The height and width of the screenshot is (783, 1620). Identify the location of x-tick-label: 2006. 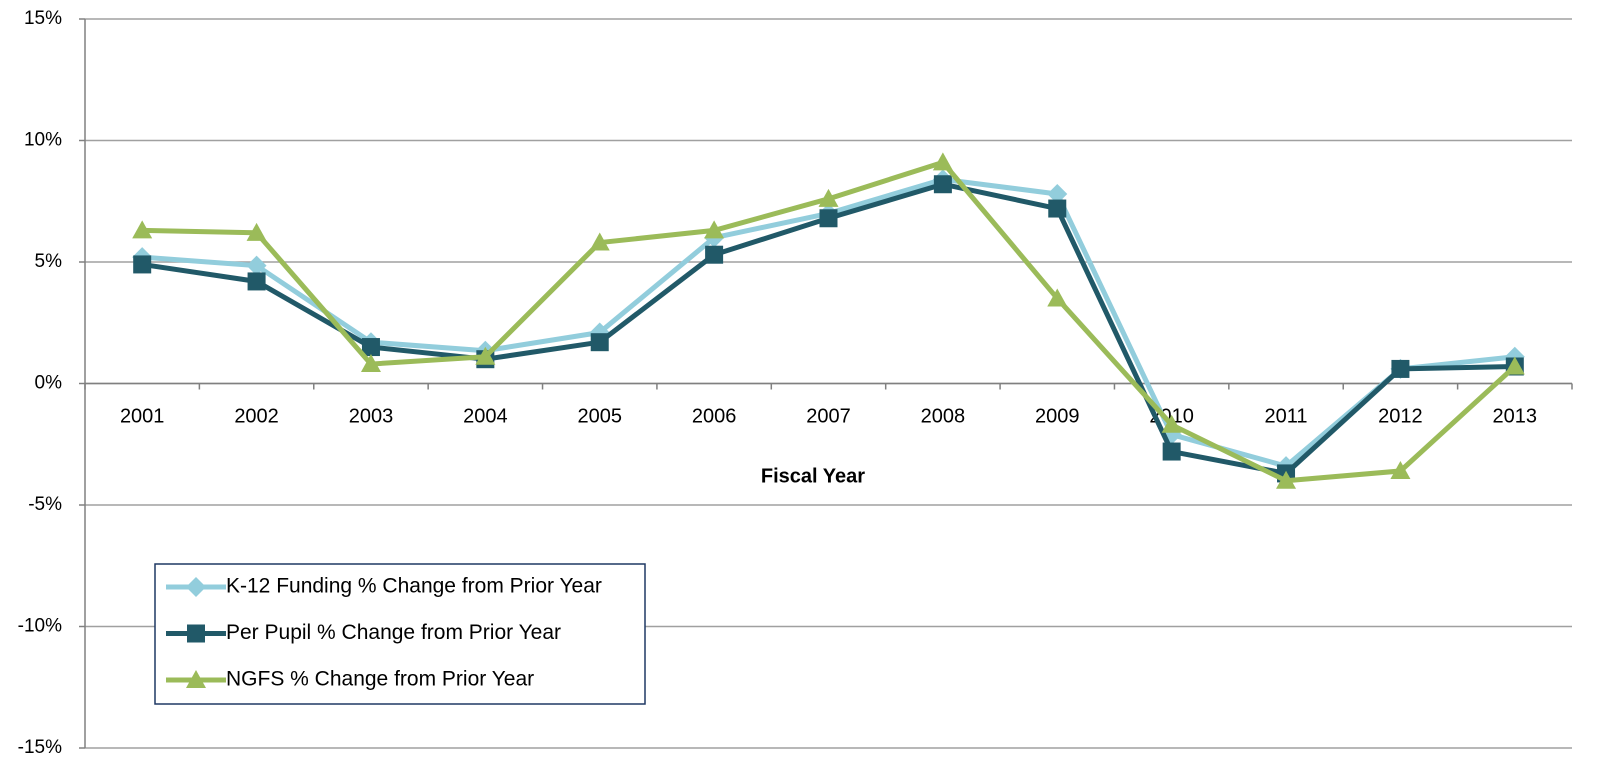
(714, 416).